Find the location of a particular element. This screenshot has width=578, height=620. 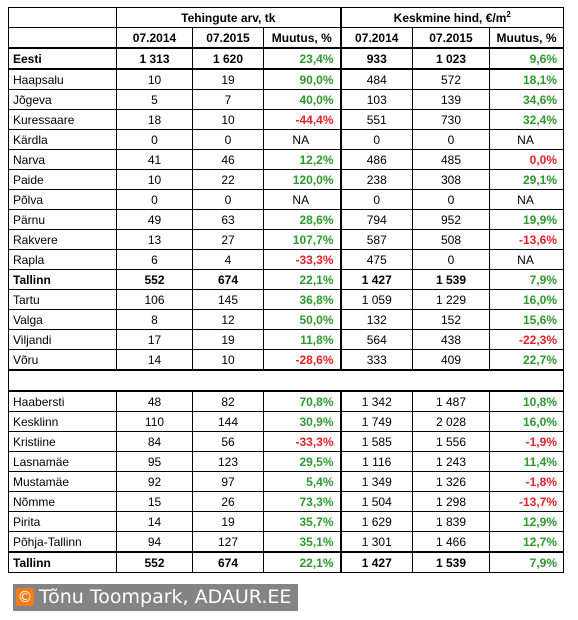

count-2015: 10 is located at coordinates (228, 360).